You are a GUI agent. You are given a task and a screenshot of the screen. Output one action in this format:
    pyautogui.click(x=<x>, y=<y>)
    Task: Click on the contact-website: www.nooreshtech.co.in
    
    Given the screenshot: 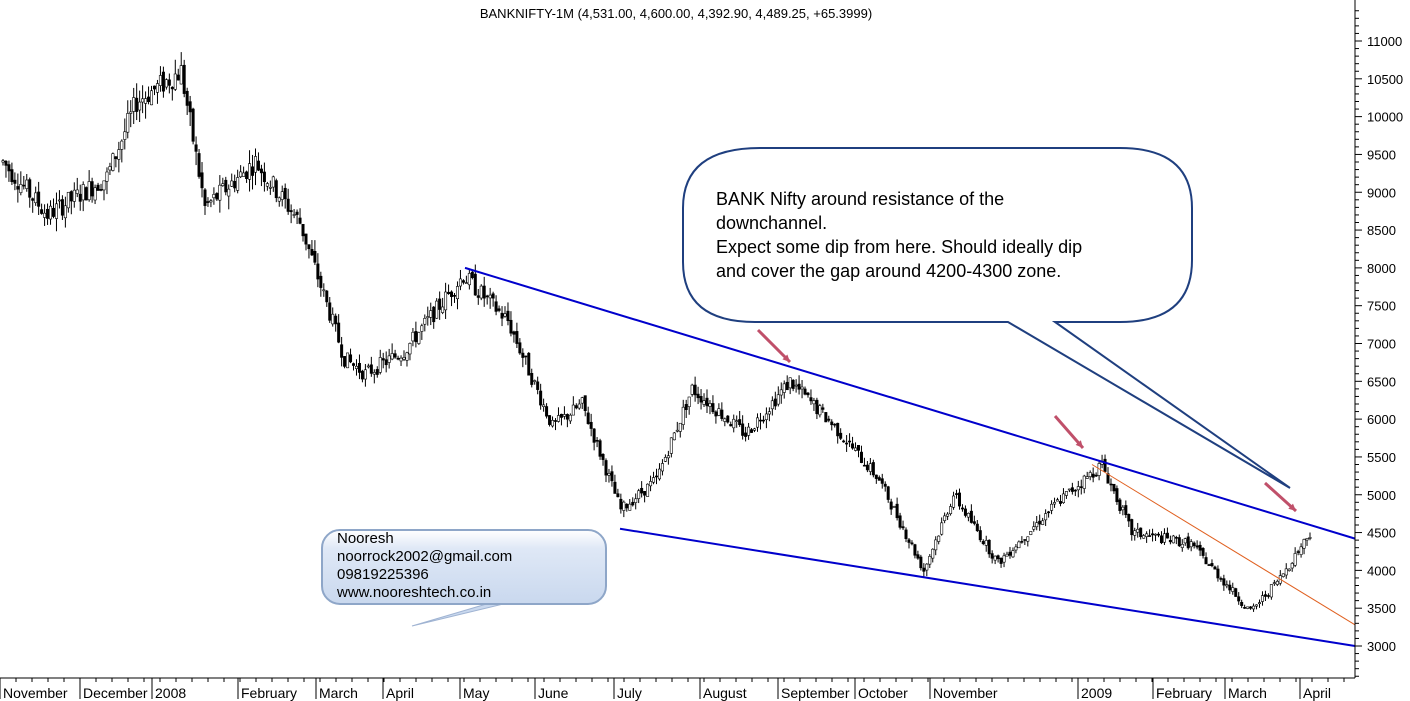 What is the action you would take?
    pyautogui.click(x=413, y=592)
    